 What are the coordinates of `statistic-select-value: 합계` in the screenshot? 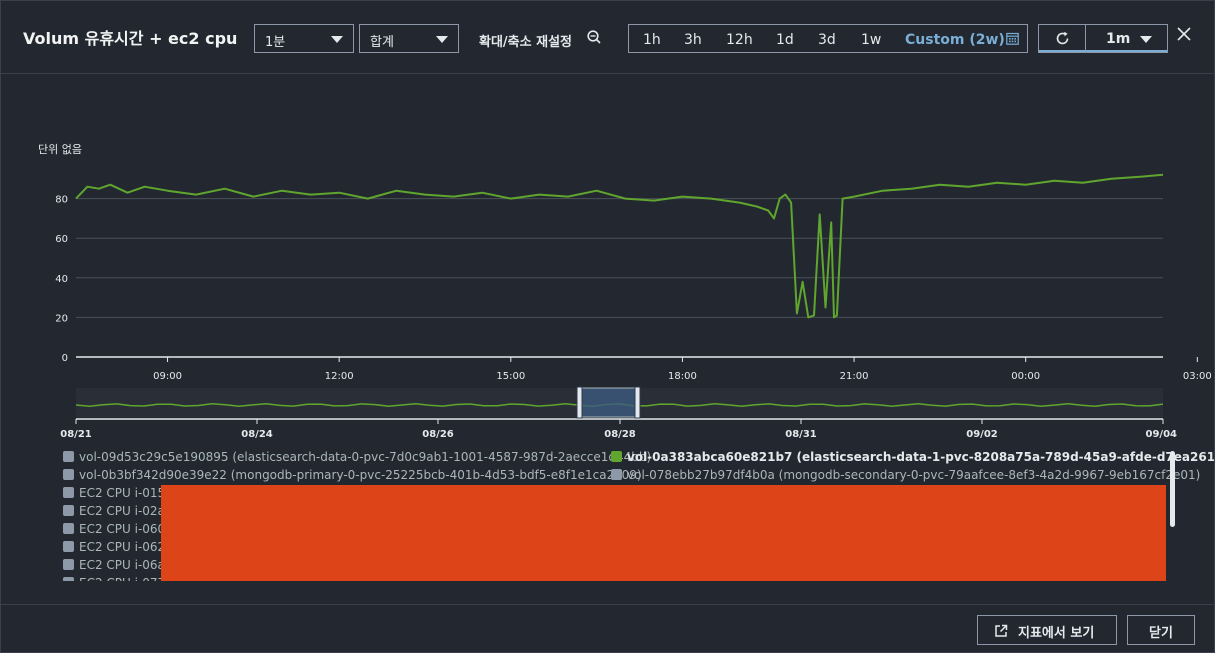 It's located at (382, 42).